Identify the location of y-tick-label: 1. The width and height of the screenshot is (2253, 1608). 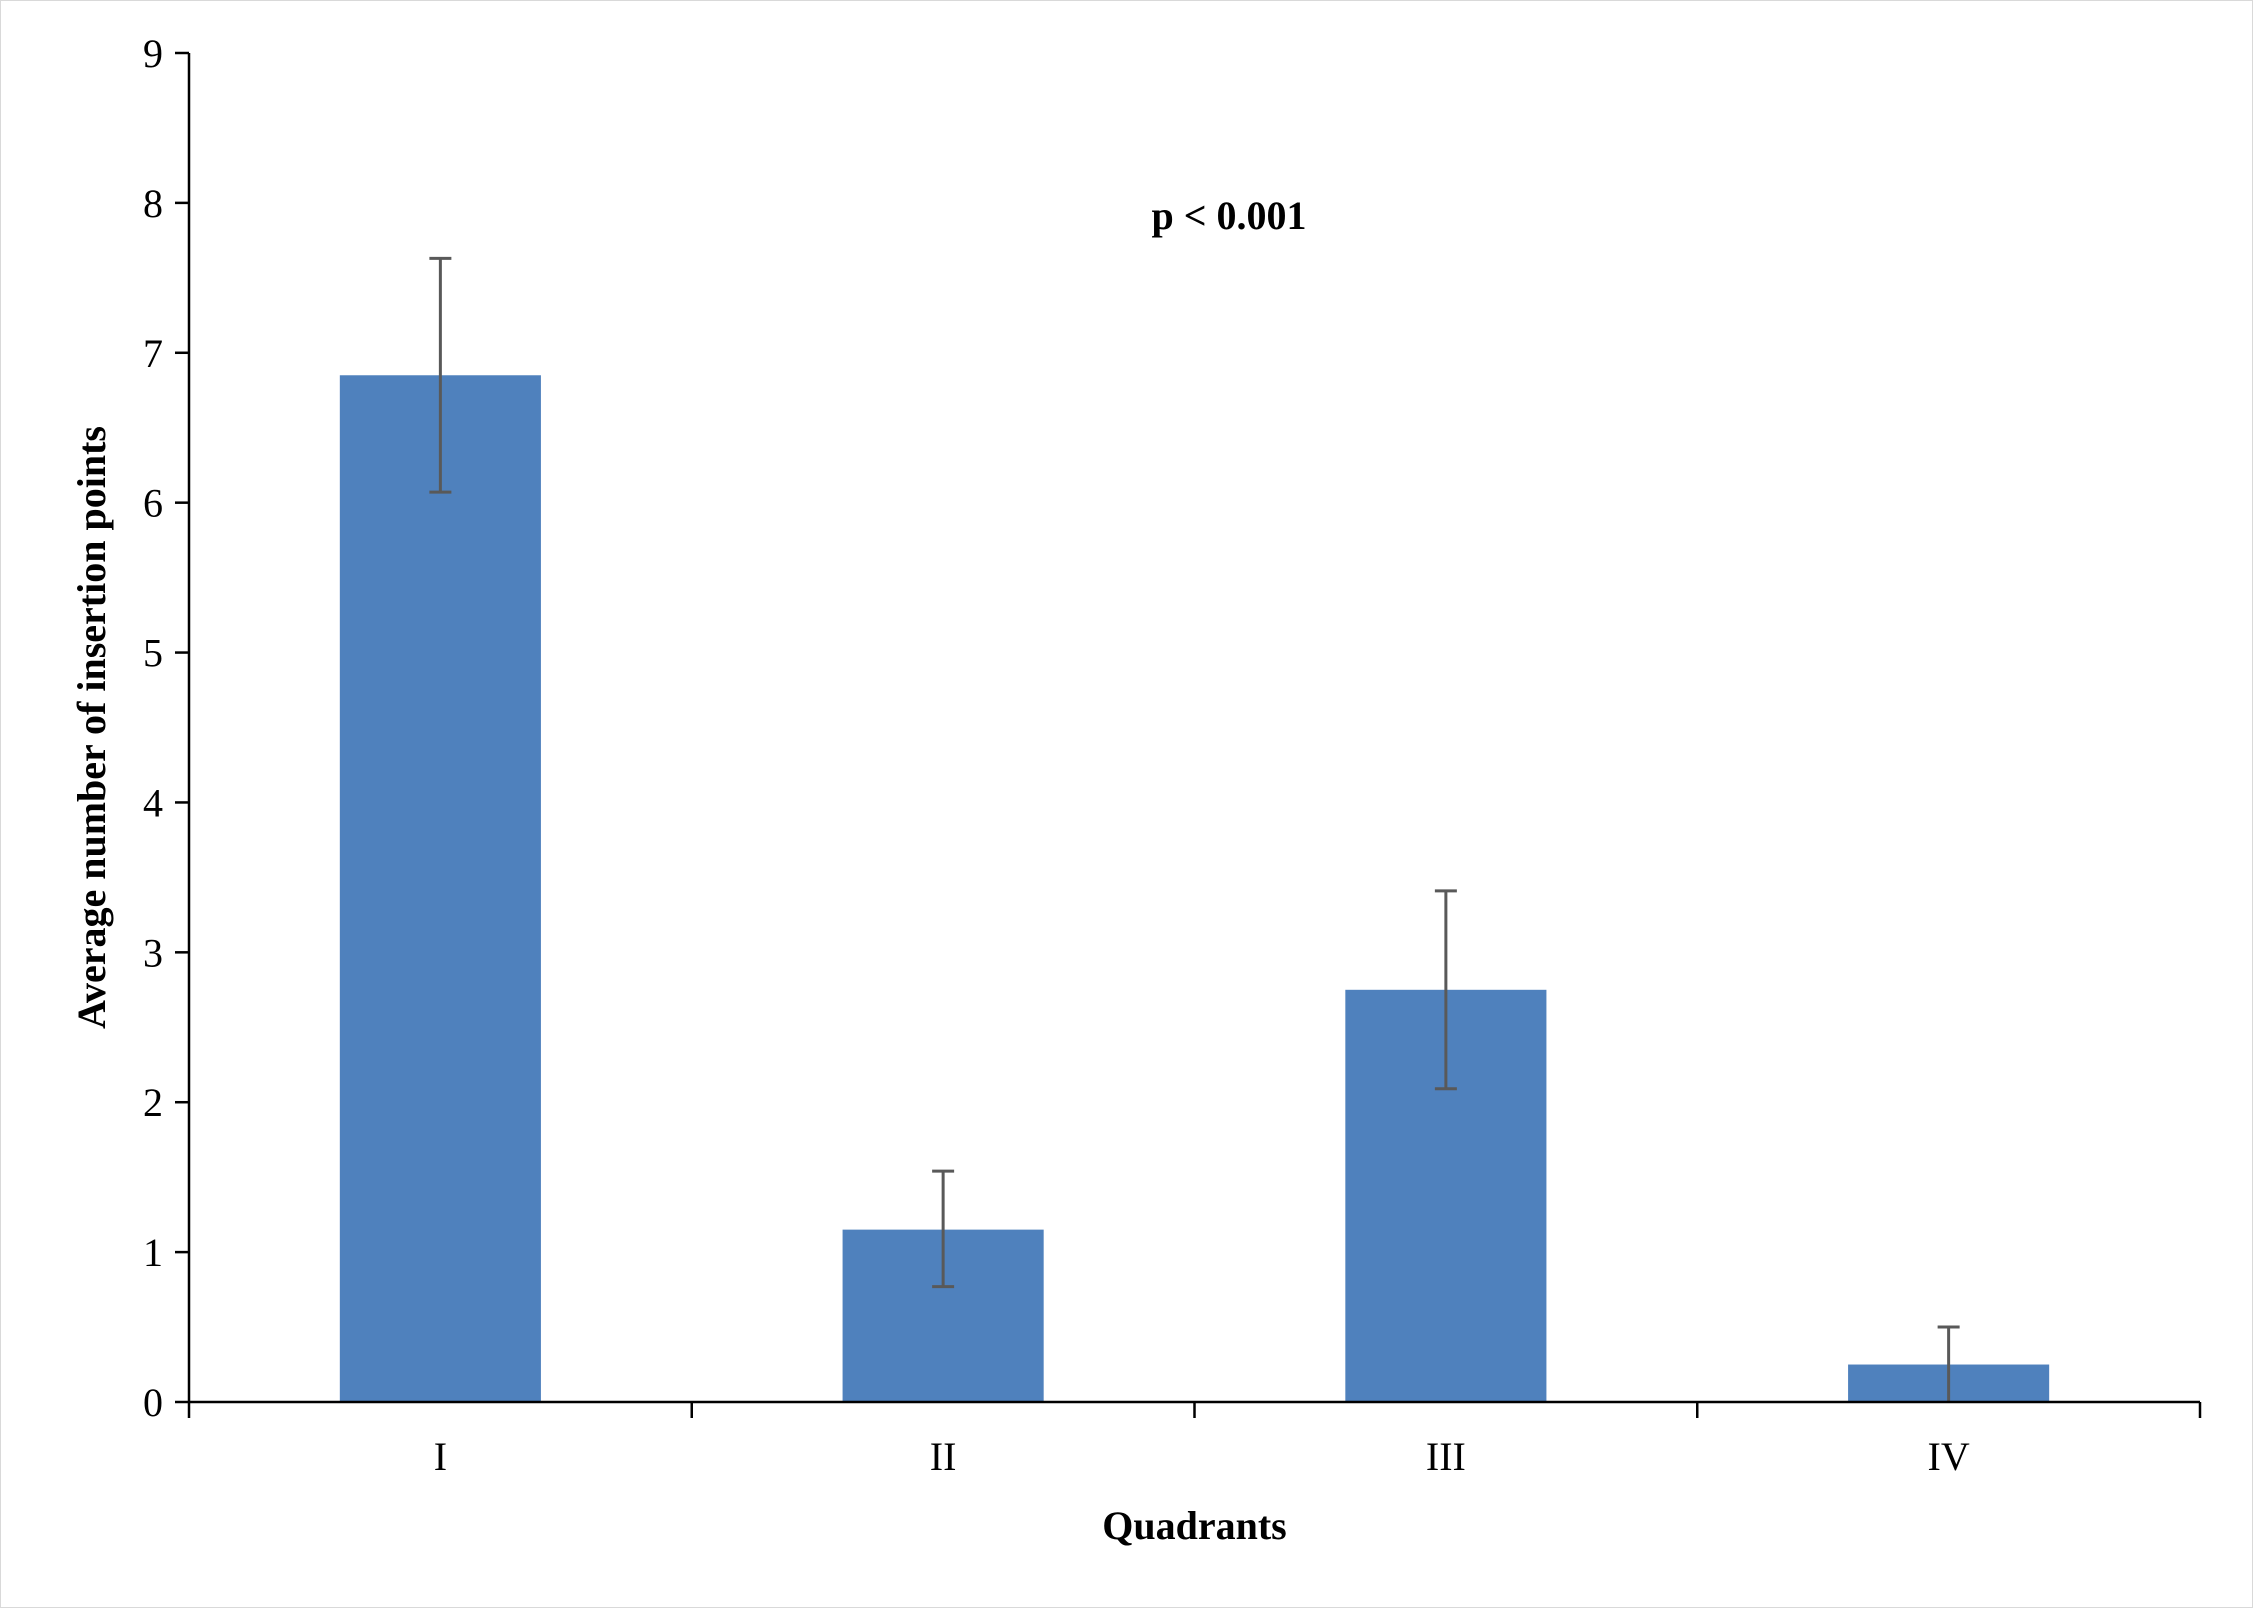
(153, 1252).